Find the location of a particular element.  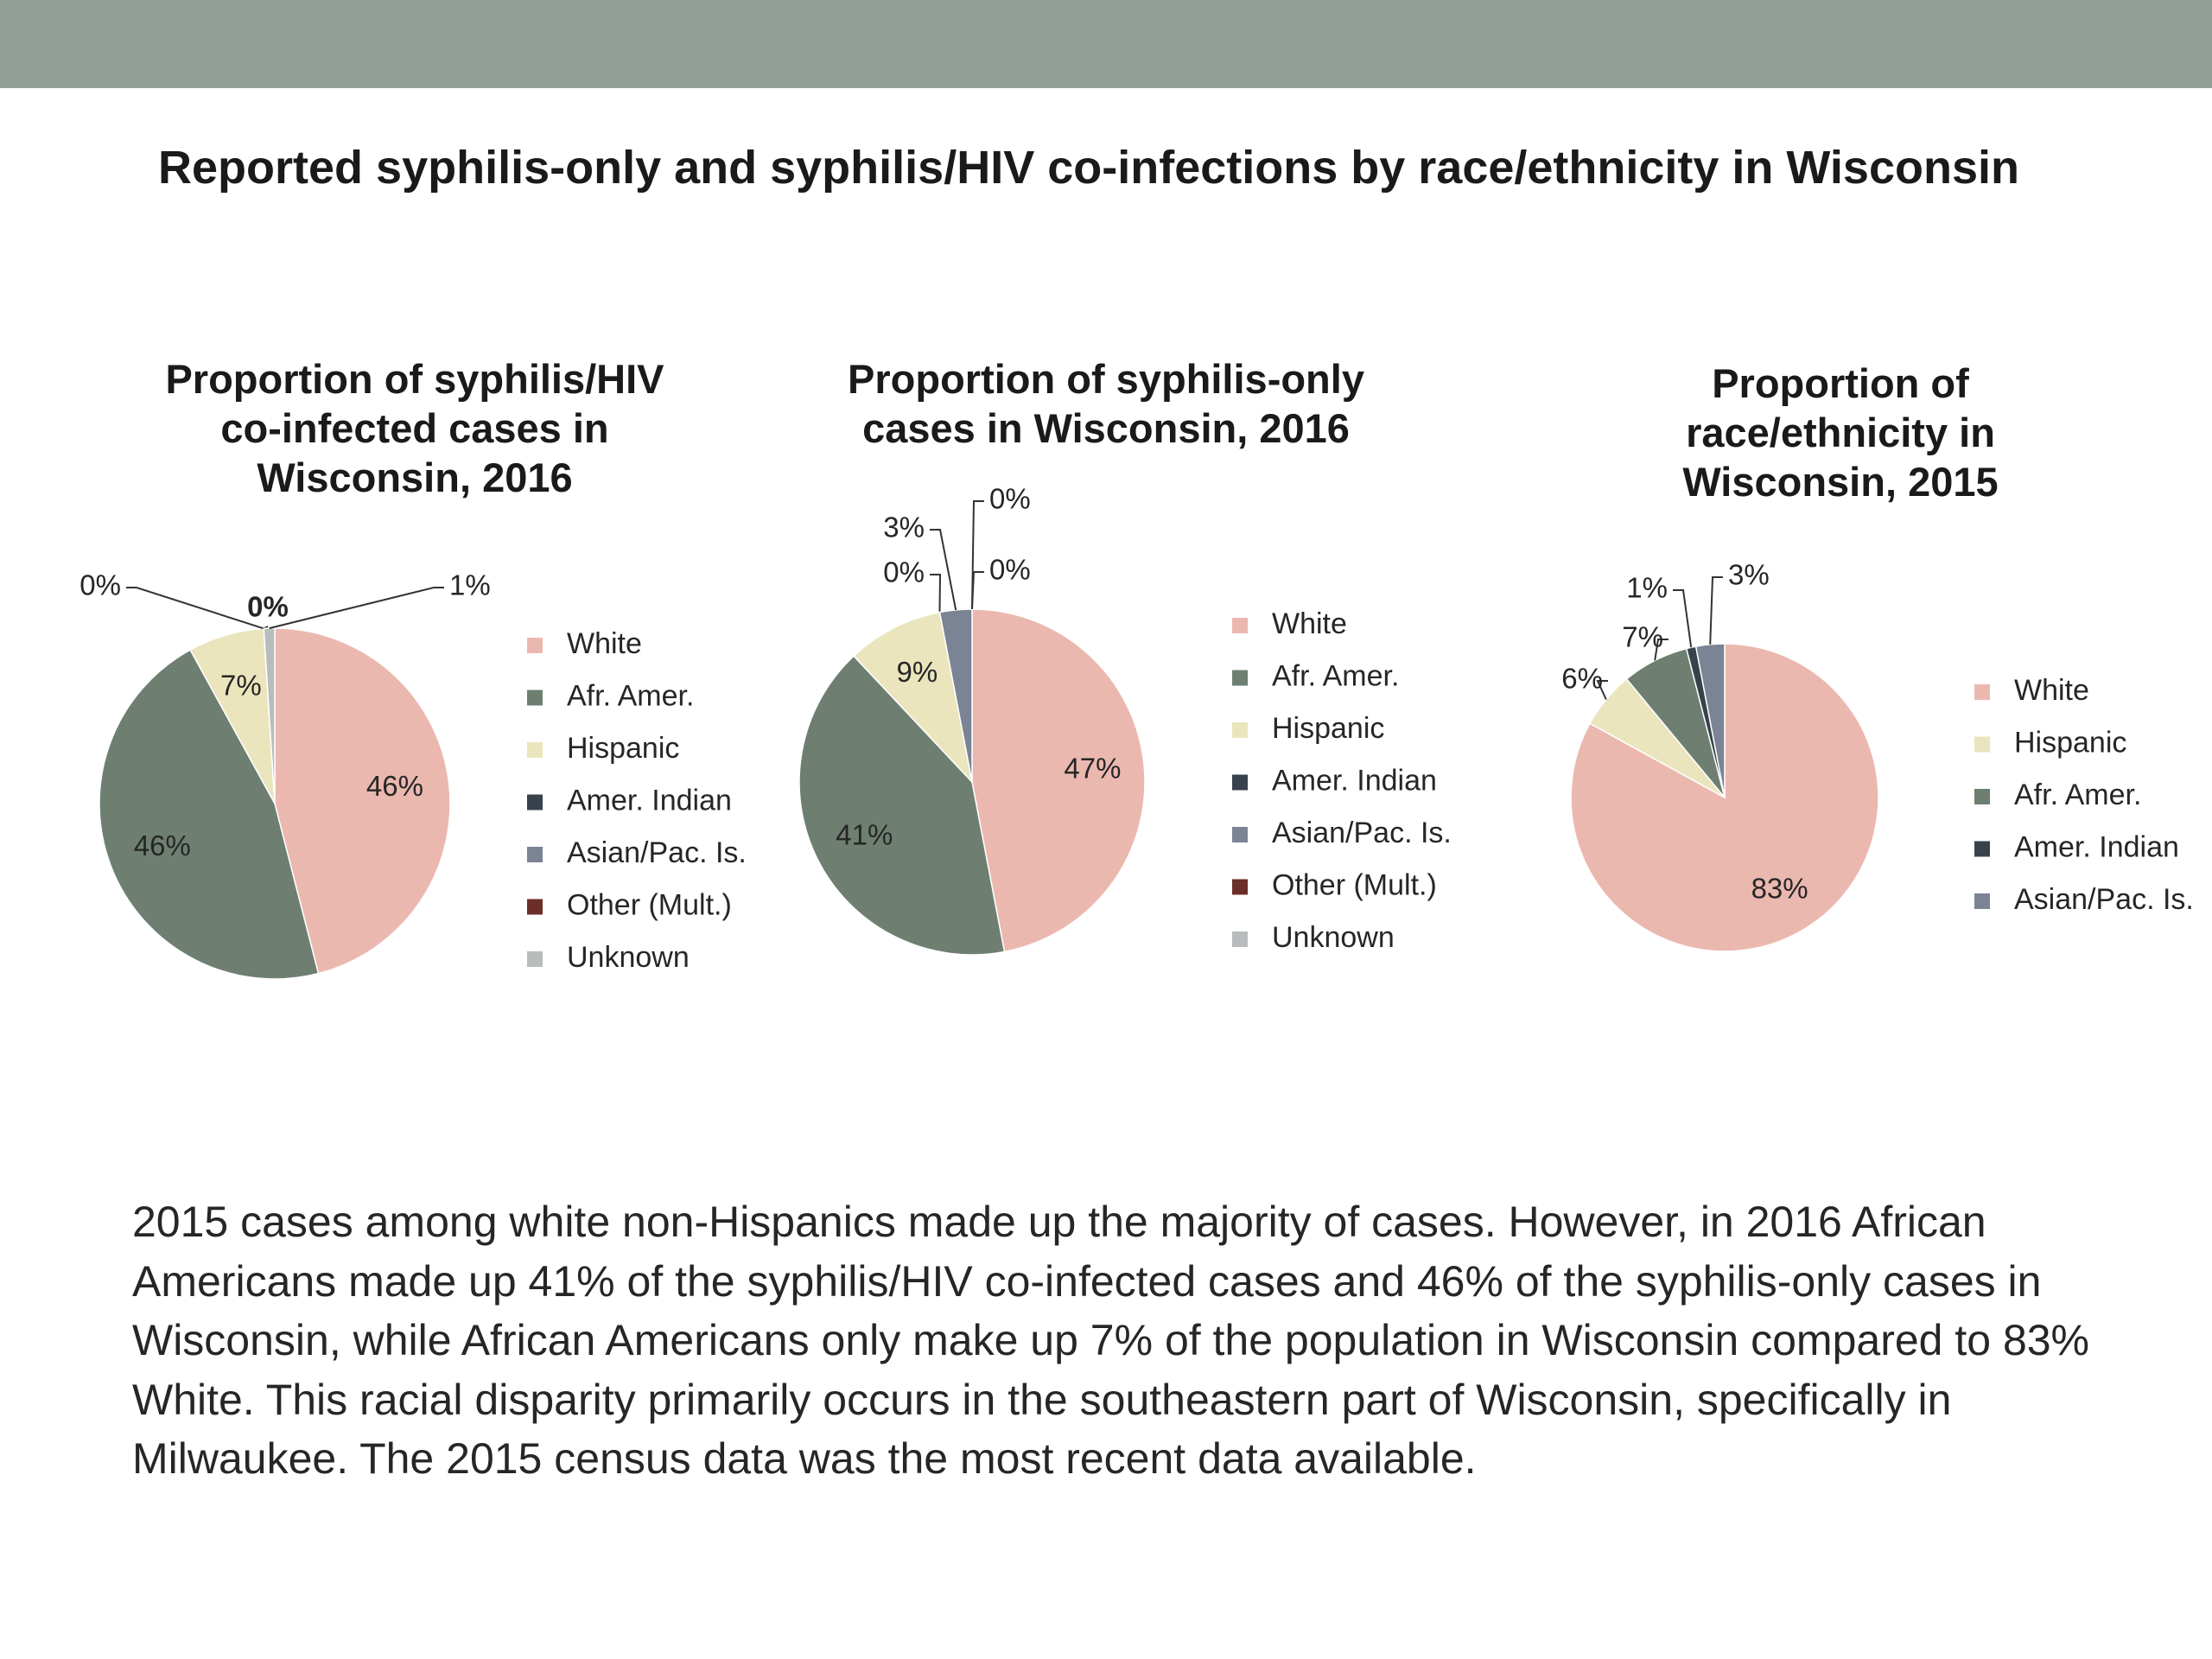

chart-title-line: Wisconsin, 2015 is located at coordinates (1840, 482).